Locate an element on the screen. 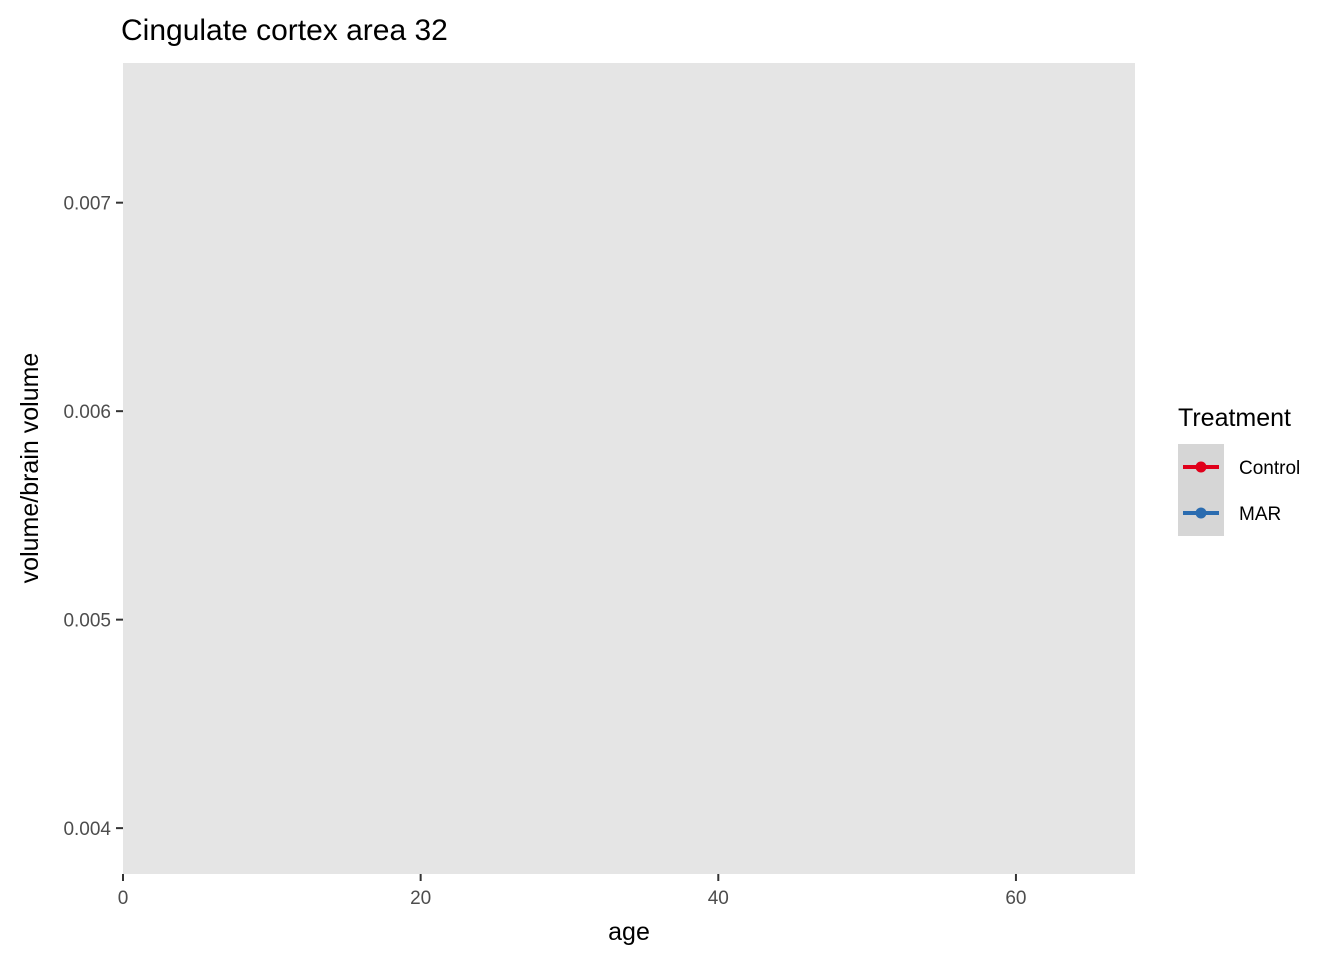  x-tick-label: 40 is located at coordinates (718, 898).